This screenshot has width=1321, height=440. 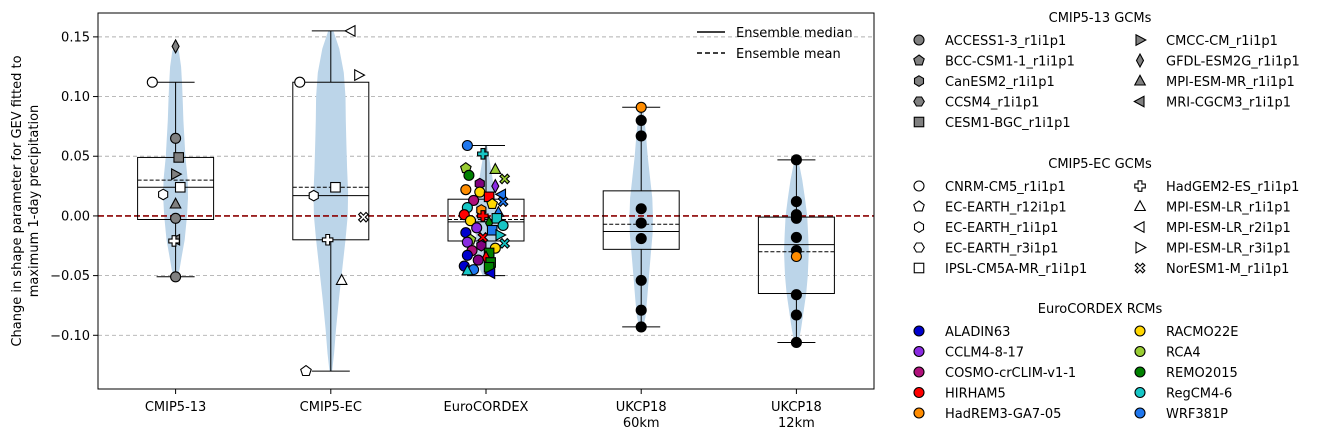 What do you see at coordinates (175, 407) in the screenshot?
I see `x-tick-label: CMIP5-13` at bounding box center [175, 407].